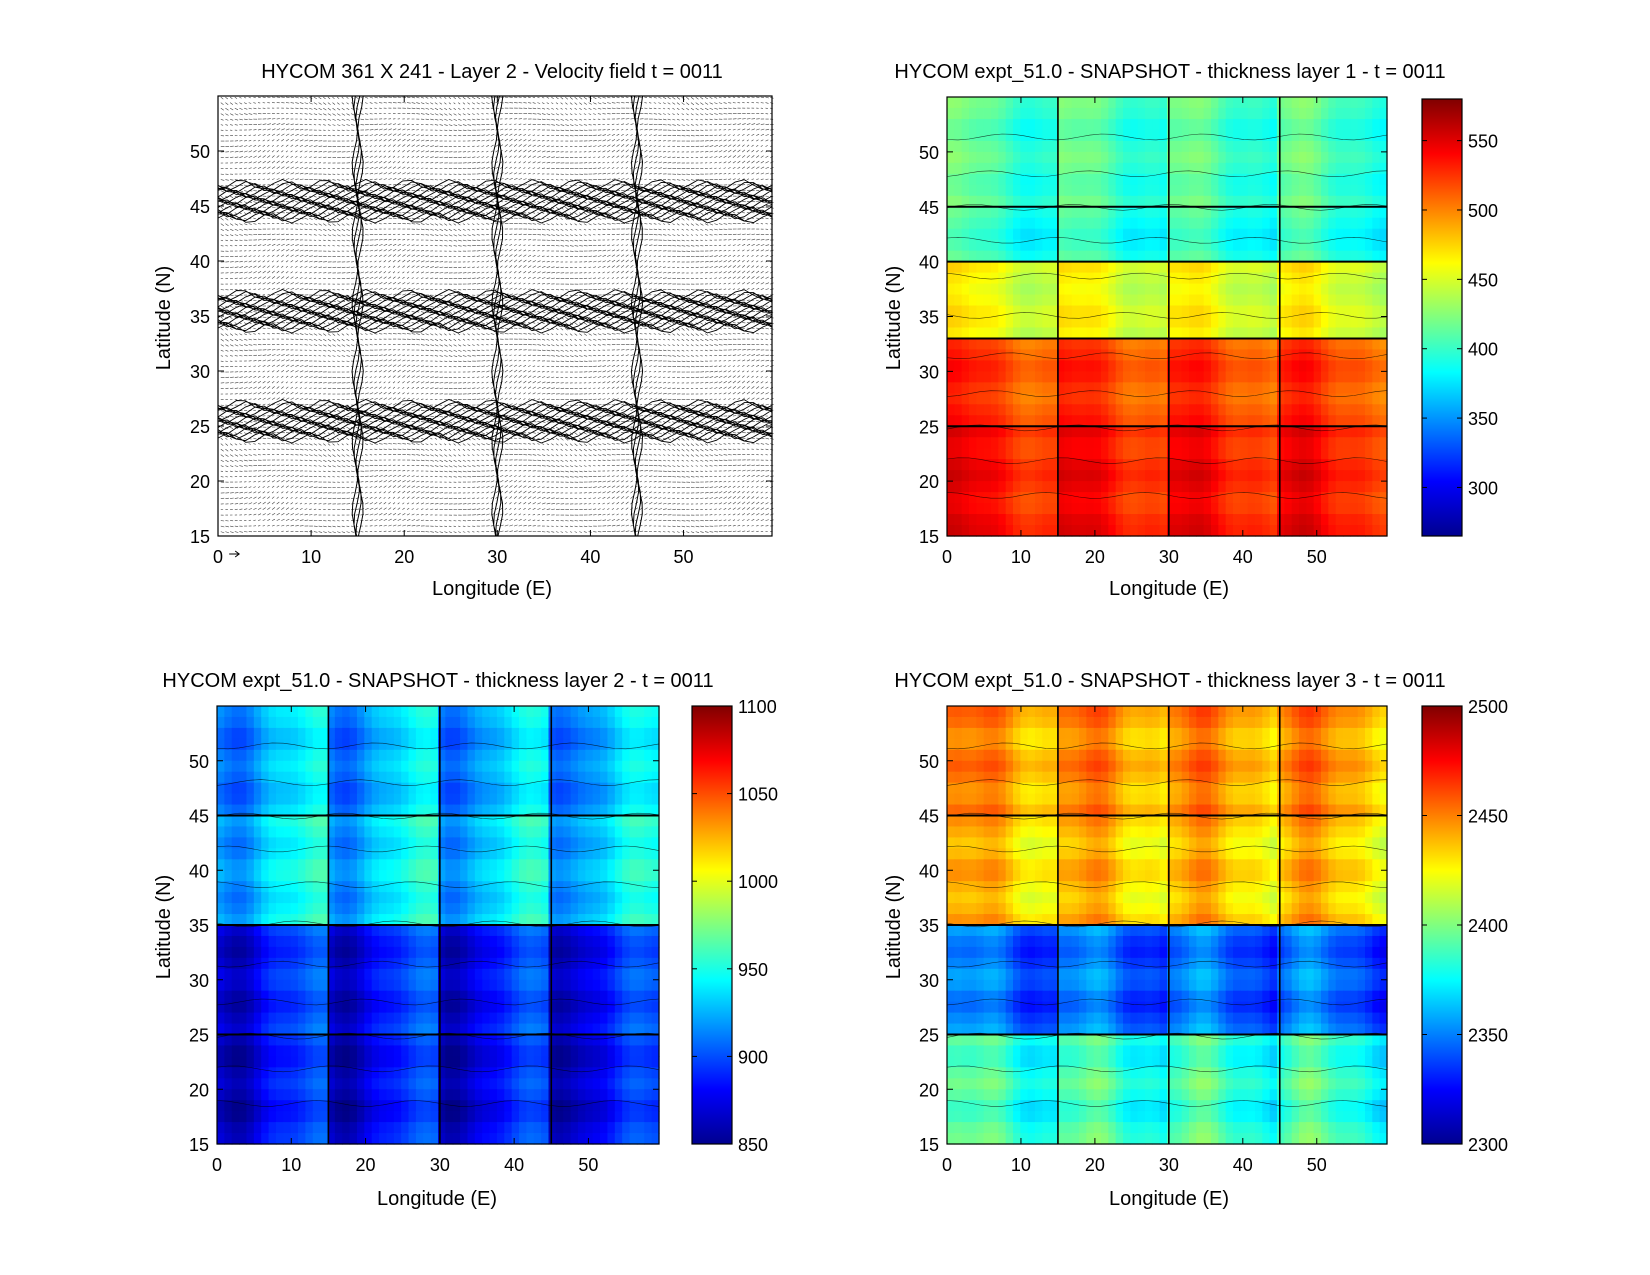 Image resolution: width=1650 pixels, height=1275 pixels. I want to click on thickness1-colorbar-tick-label: 300, so click(1483, 488).